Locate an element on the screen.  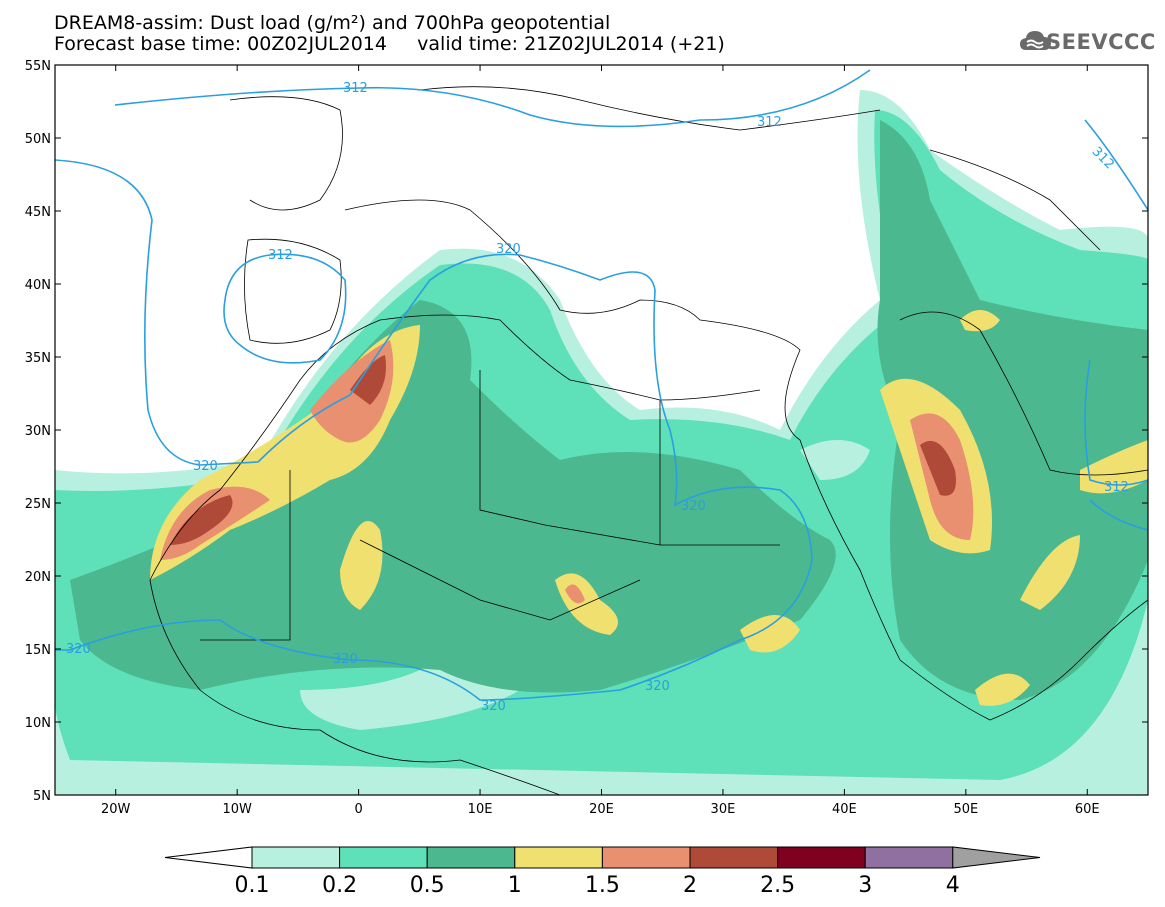
cloud-icon is located at coordinates (1035, 40).